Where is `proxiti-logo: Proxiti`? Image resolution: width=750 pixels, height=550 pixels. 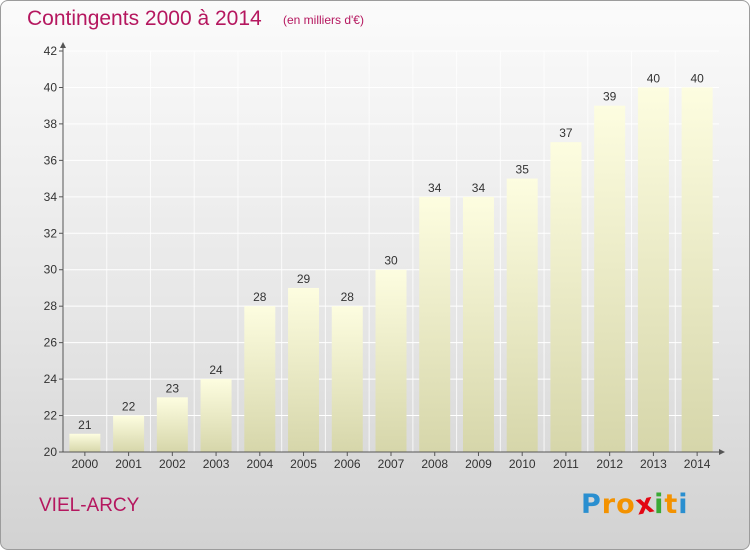
proxiti-logo: Proxiti is located at coordinates (635, 504).